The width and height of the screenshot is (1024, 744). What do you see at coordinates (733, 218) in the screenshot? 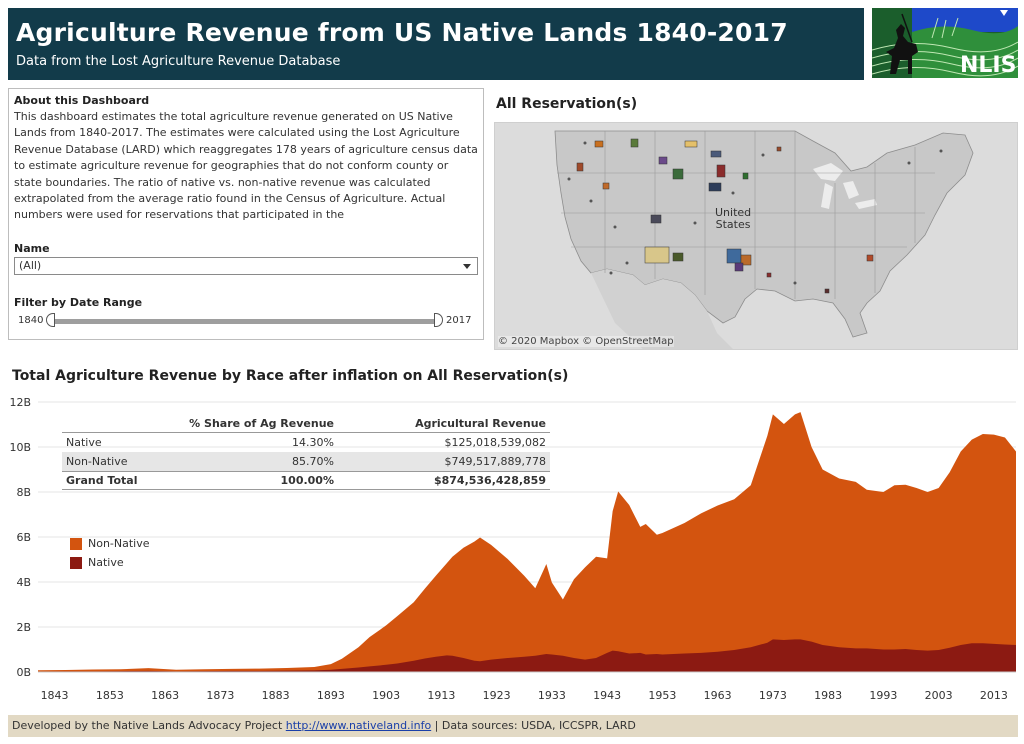
I see `map-country-label: United States` at bounding box center [733, 218].